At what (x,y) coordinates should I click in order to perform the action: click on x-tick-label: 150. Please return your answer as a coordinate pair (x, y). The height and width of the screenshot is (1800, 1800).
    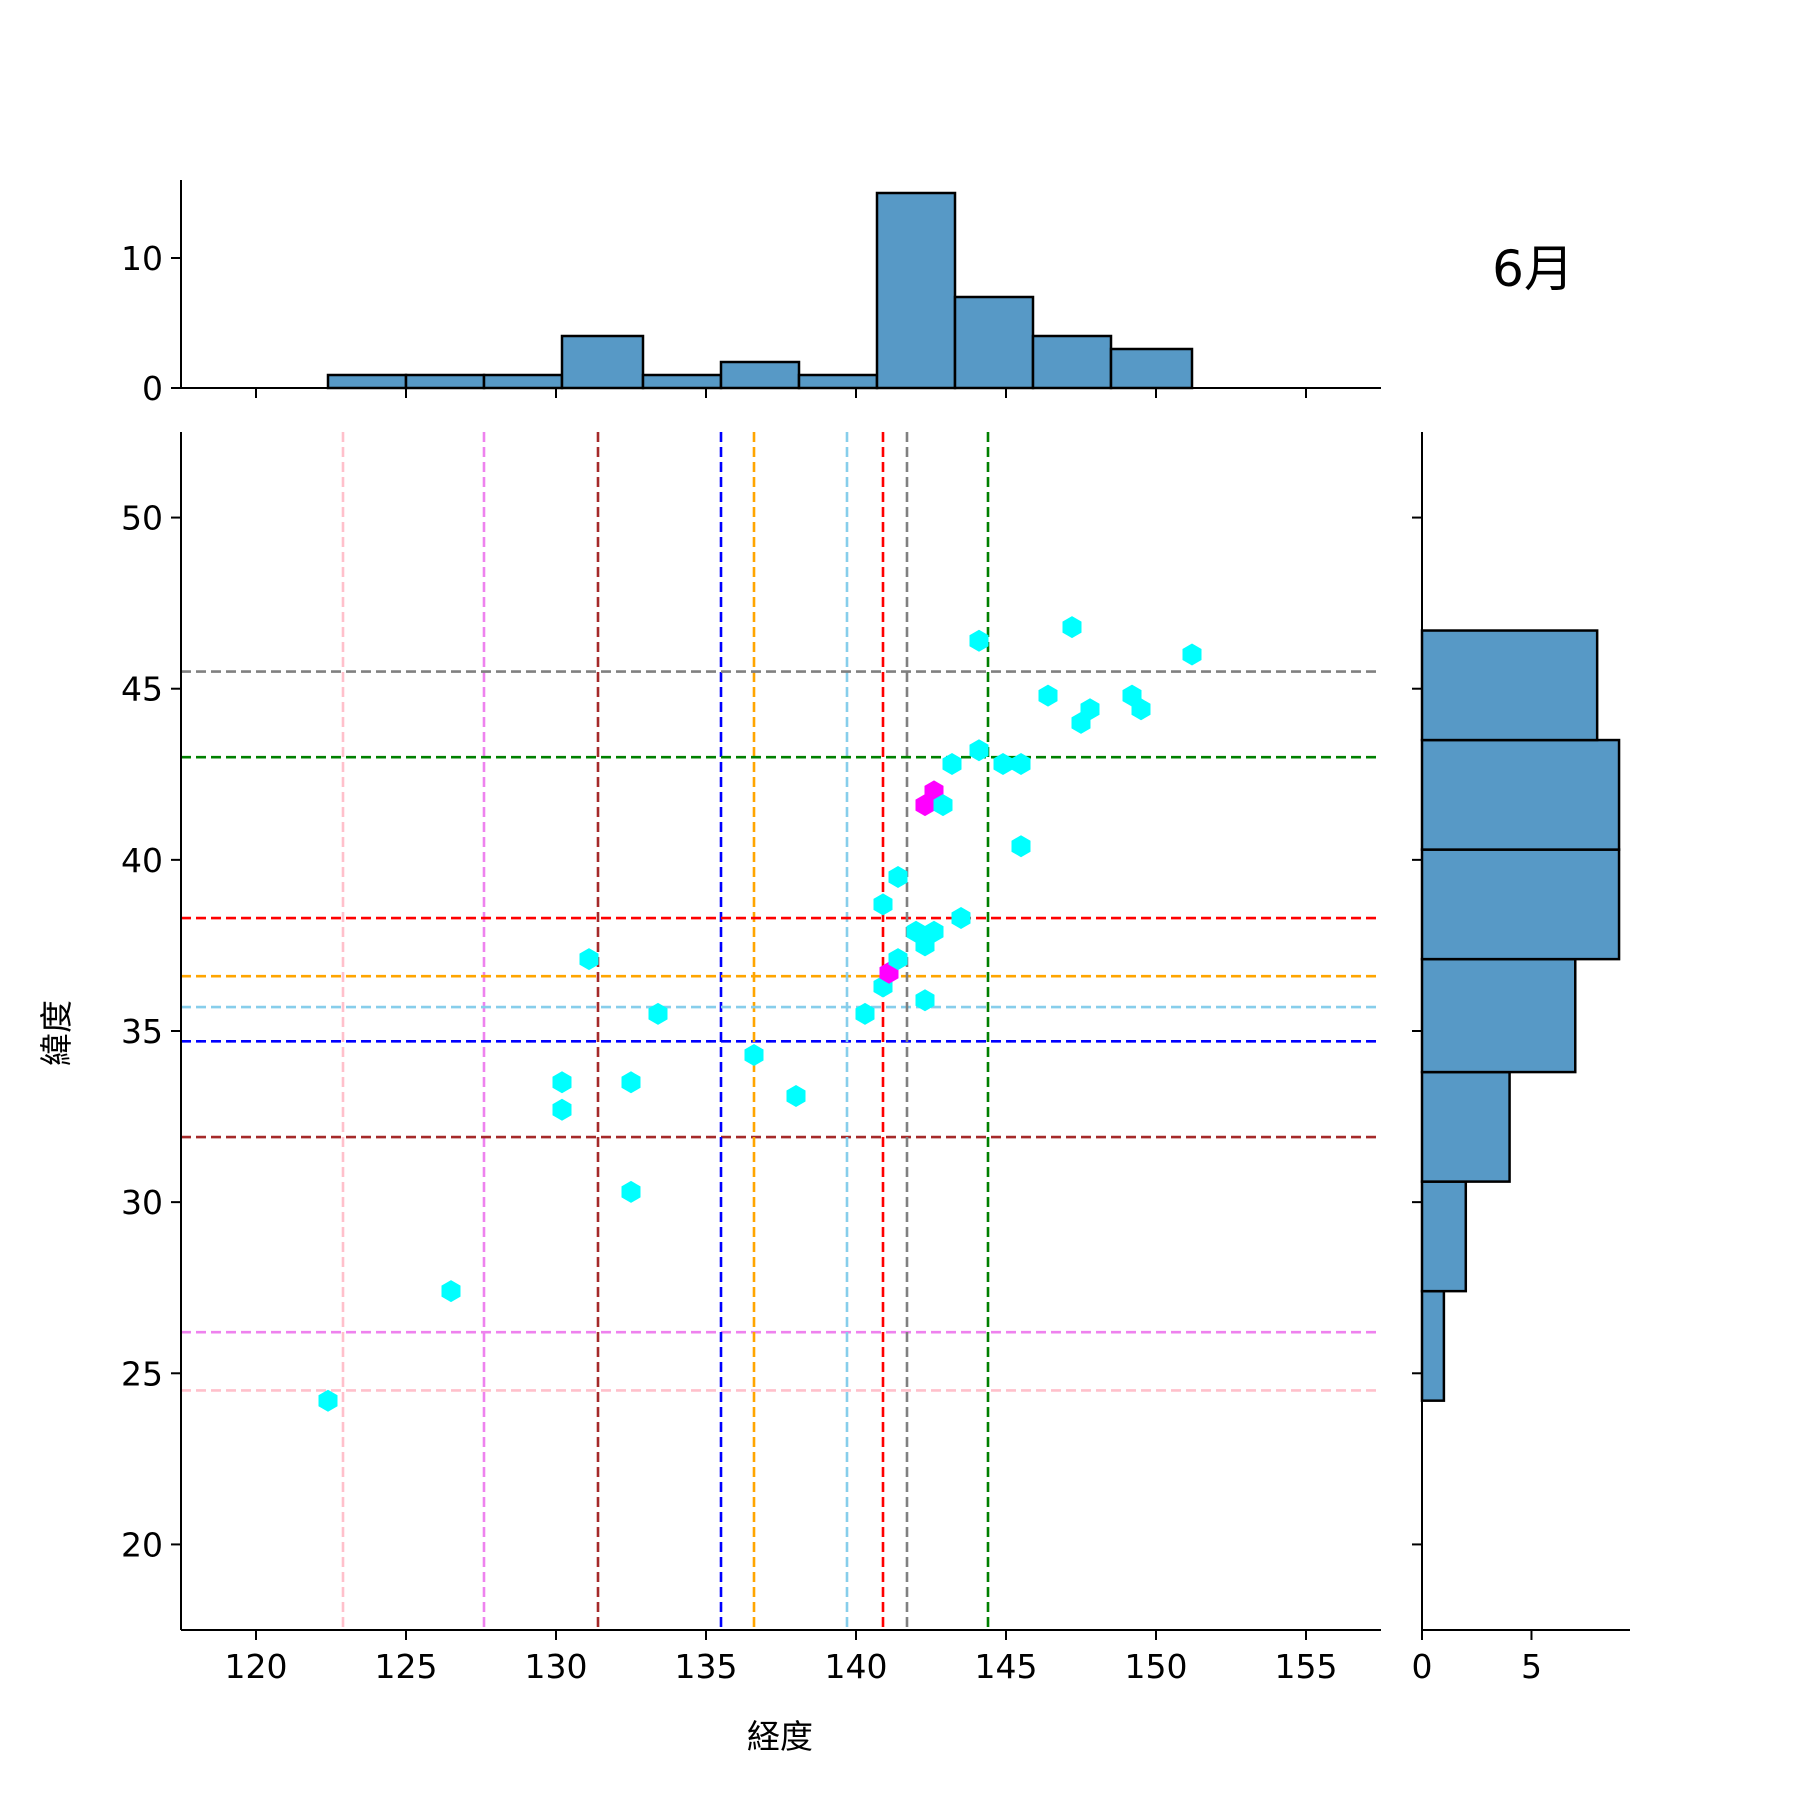
    Looking at the image, I should click on (1156, 1666).